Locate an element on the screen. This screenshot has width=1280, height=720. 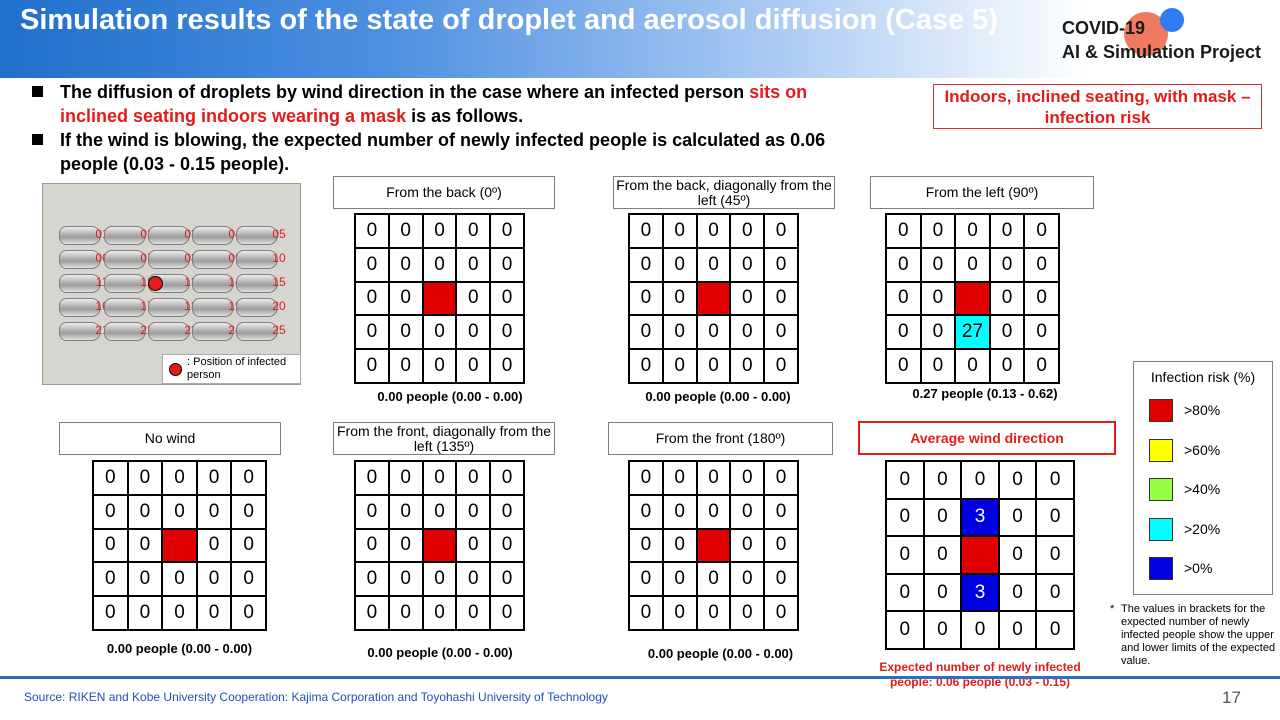
panel-caption-back-left: 0.00 people (0.00 - 0.00) is located at coordinates (718, 396).